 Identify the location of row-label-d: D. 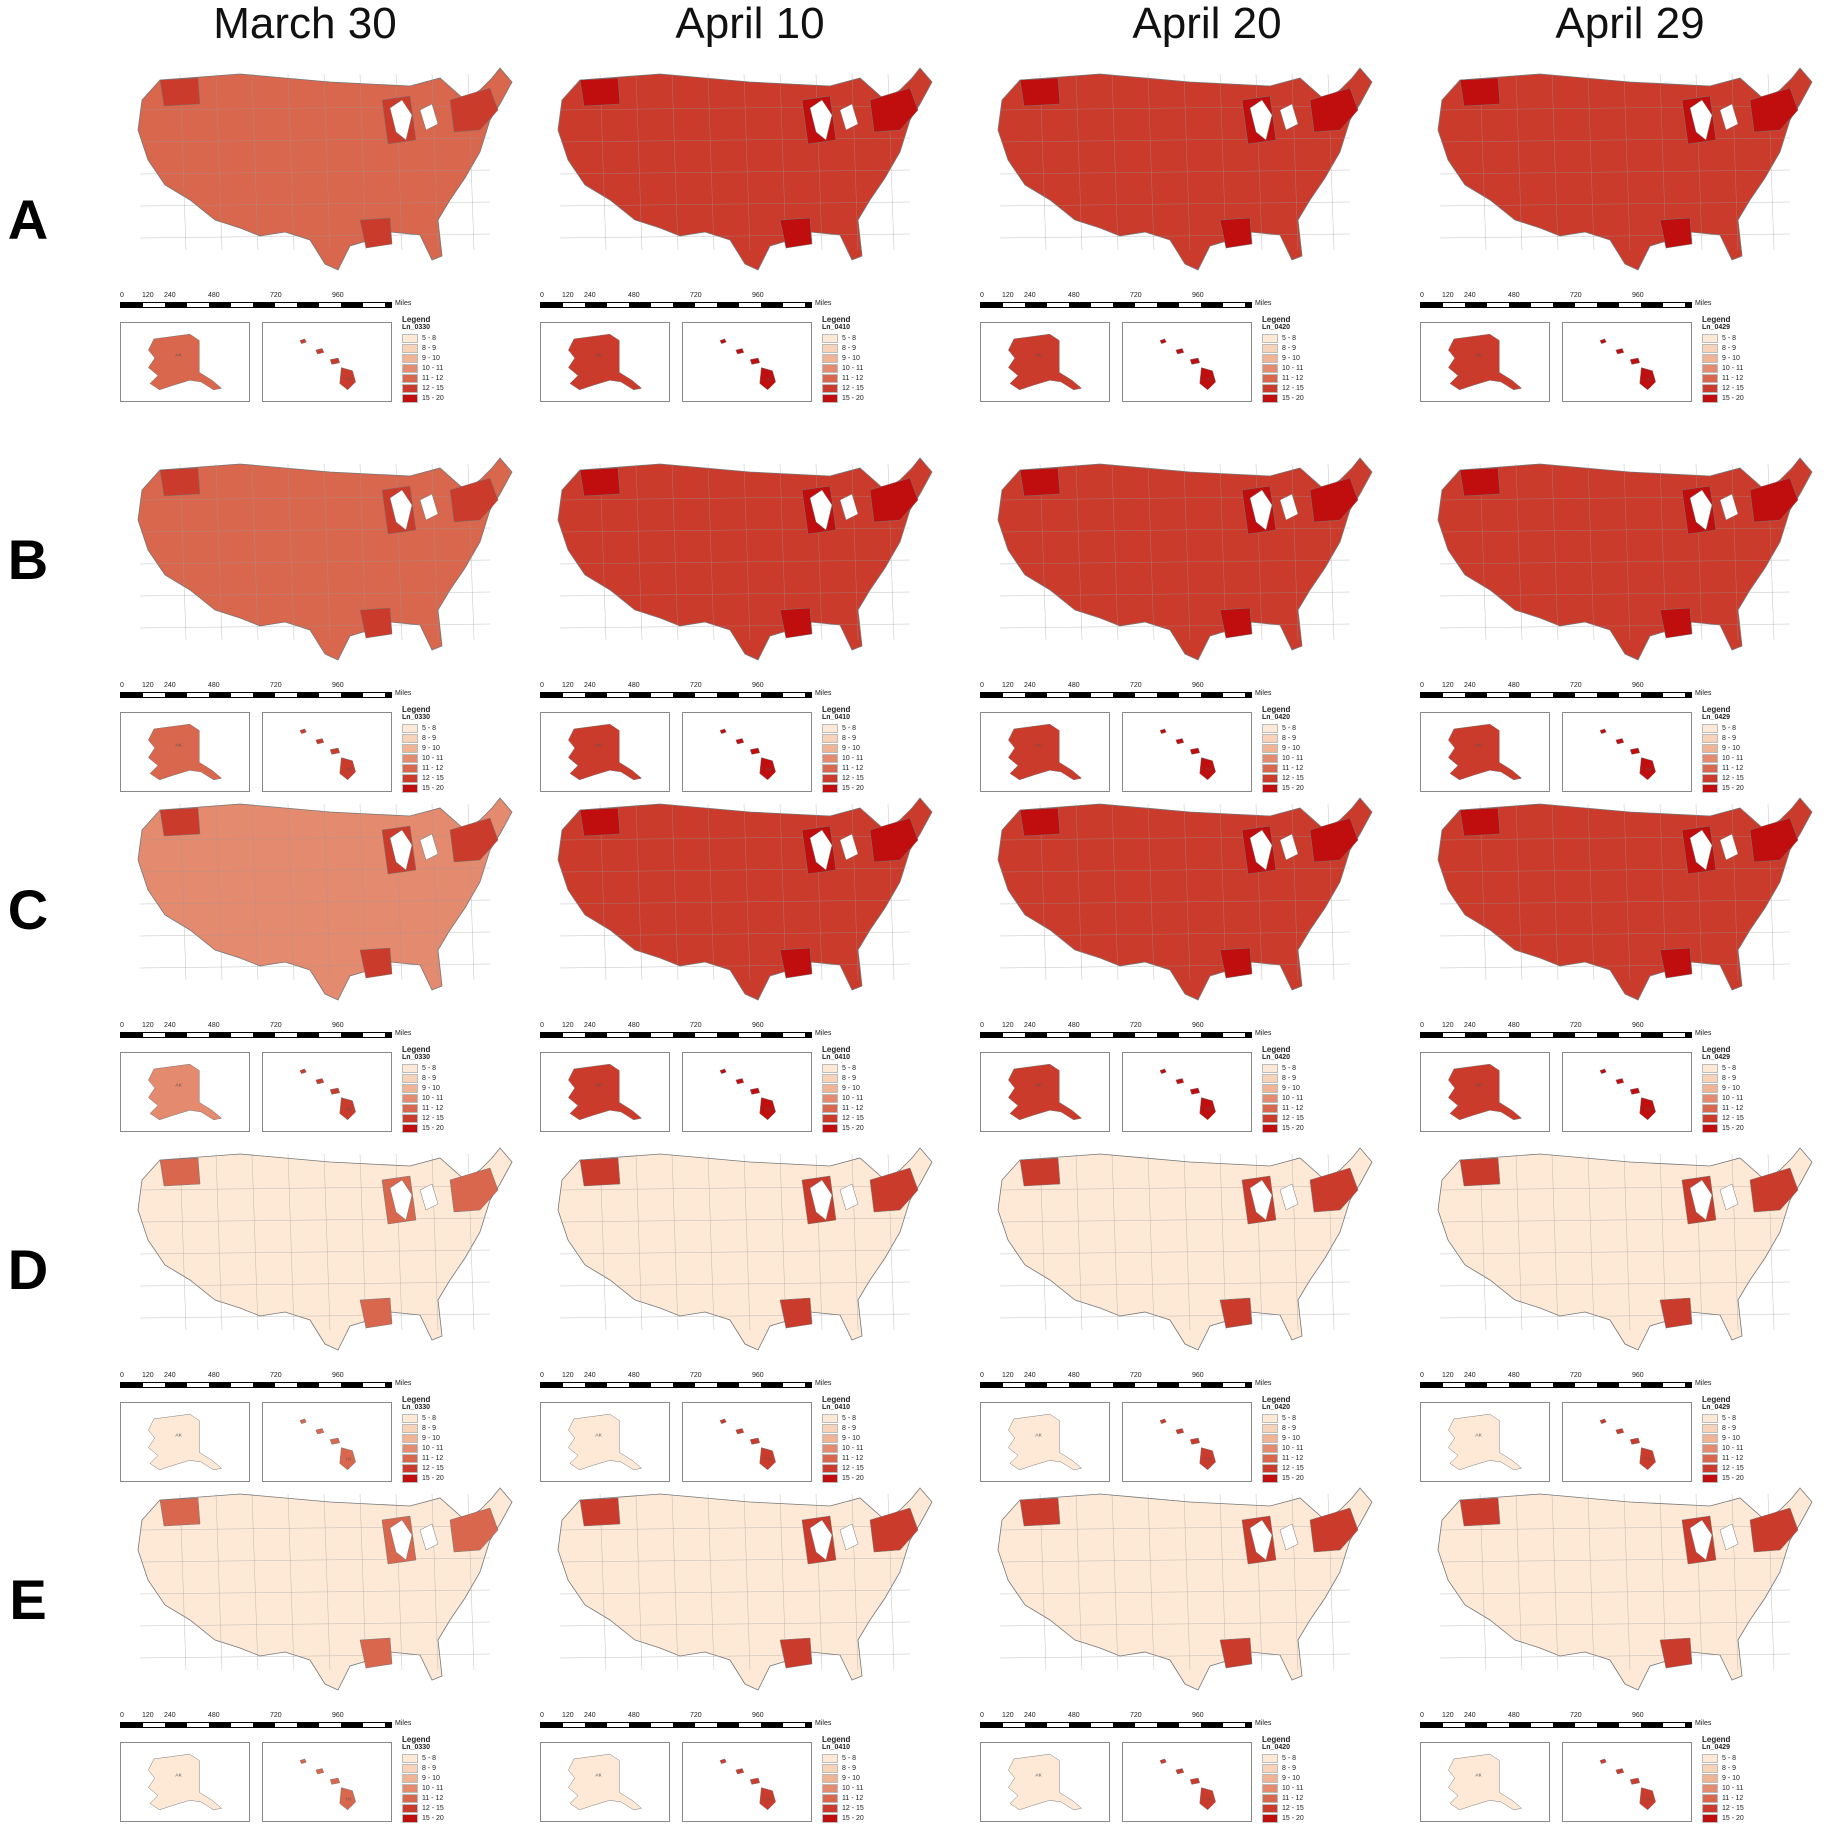
(28, 1269).